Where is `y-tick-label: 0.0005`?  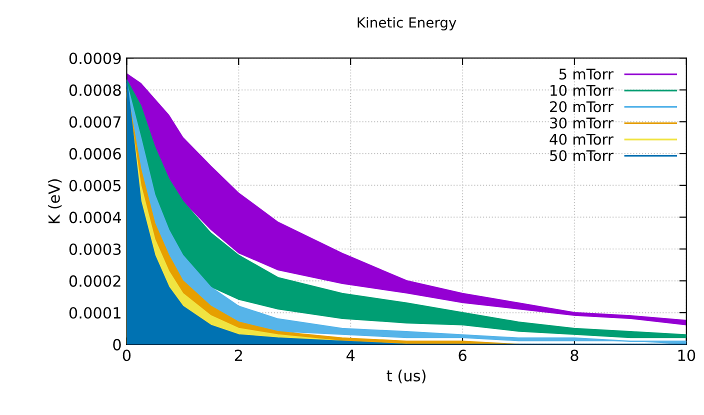
y-tick-label: 0.0005 is located at coordinates (95, 186).